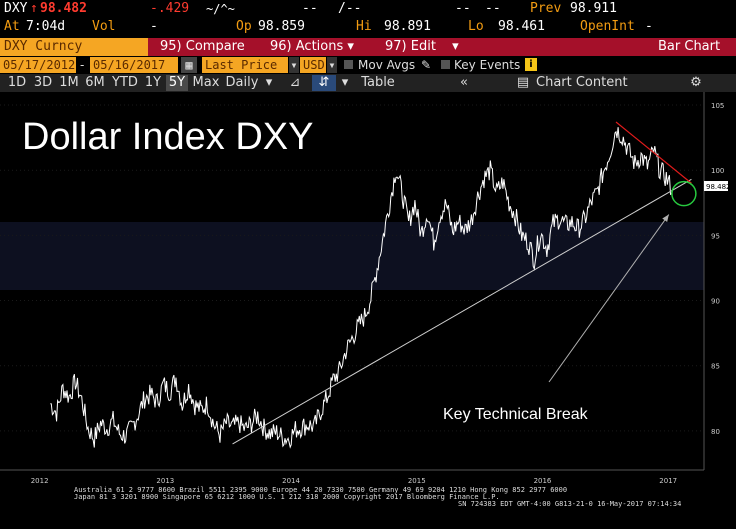 Image resolution: width=736 pixels, height=529 pixels. I want to click on x-tick-label: 2014, so click(291, 481).